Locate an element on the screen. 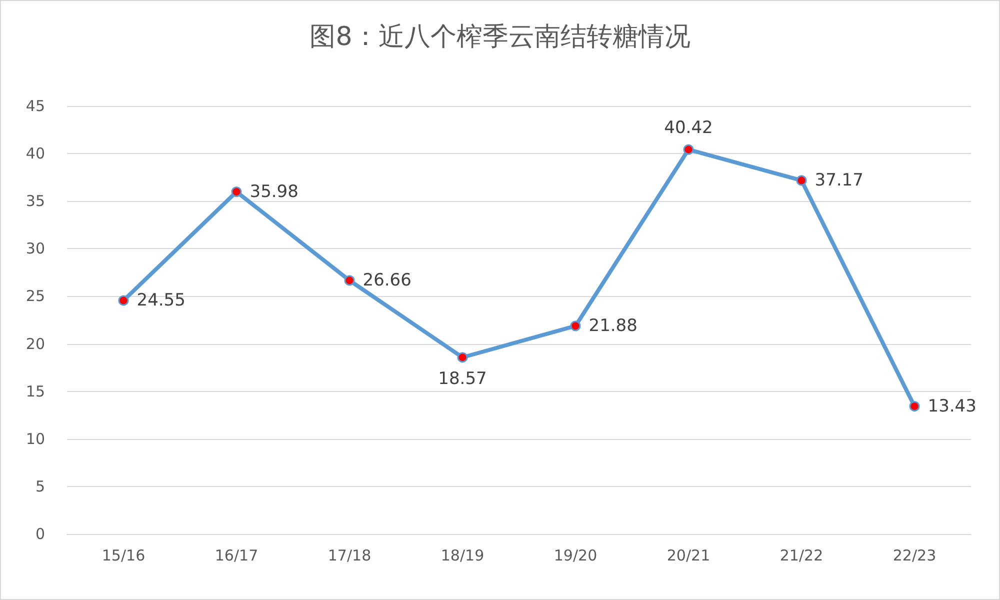 This screenshot has height=600, width=1000. y-tick-label: 5 is located at coordinates (40, 486).